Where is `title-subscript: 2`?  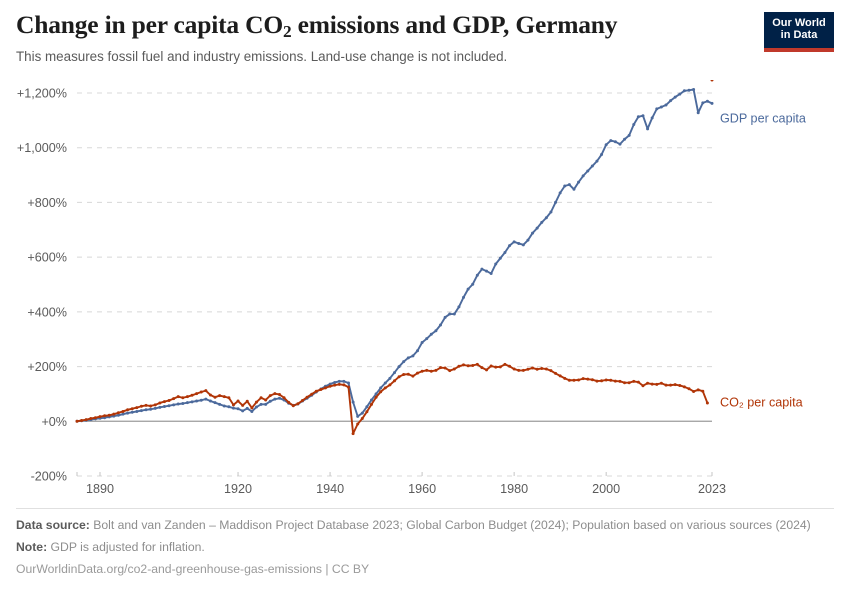 title-subscript: 2 is located at coordinates (287, 31).